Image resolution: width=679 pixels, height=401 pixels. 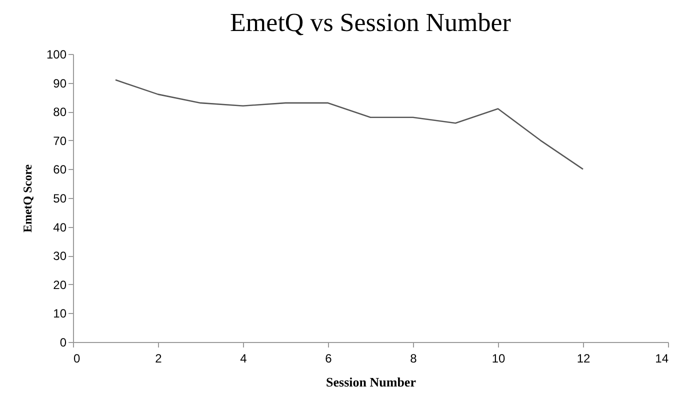 I want to click on x-tick-label: 0, so click(x=77, y=359).